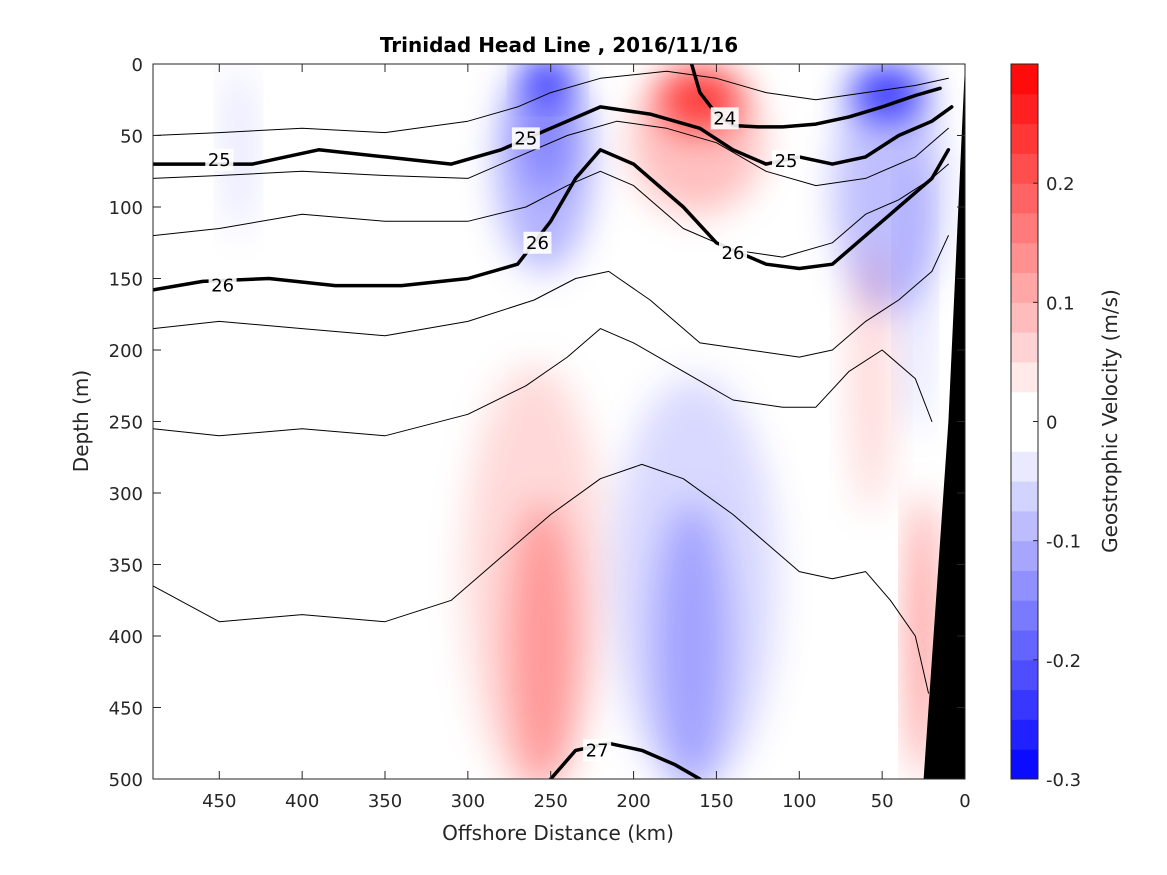 The height and width of the screenshot is (875, 1167). What do you see at coordinates (126, 780) in the screenshot?
I see `y-tick-label: 500` at bounding box center [126, 780].